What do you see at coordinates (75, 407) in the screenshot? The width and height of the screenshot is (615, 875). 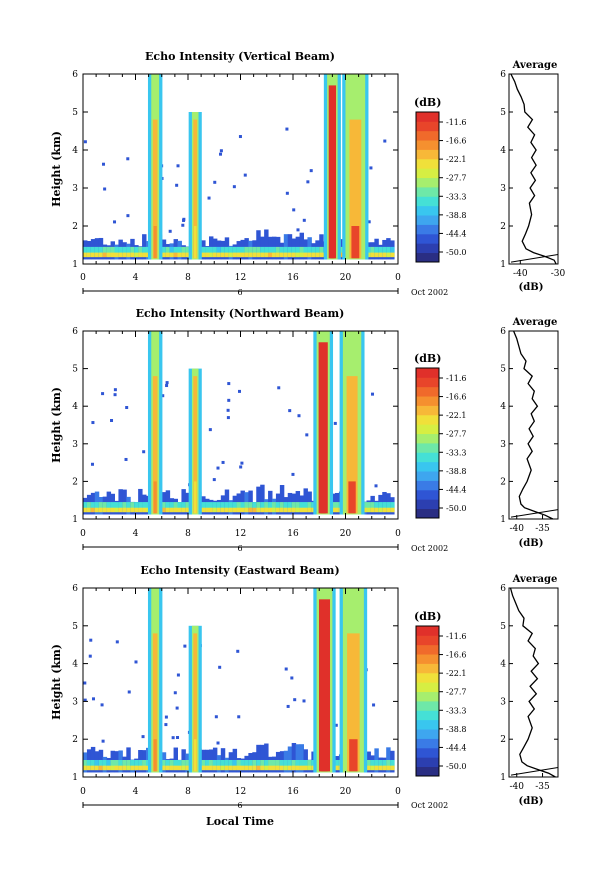 I see `y-tick-label: 4` at bounding box center [75, 407].